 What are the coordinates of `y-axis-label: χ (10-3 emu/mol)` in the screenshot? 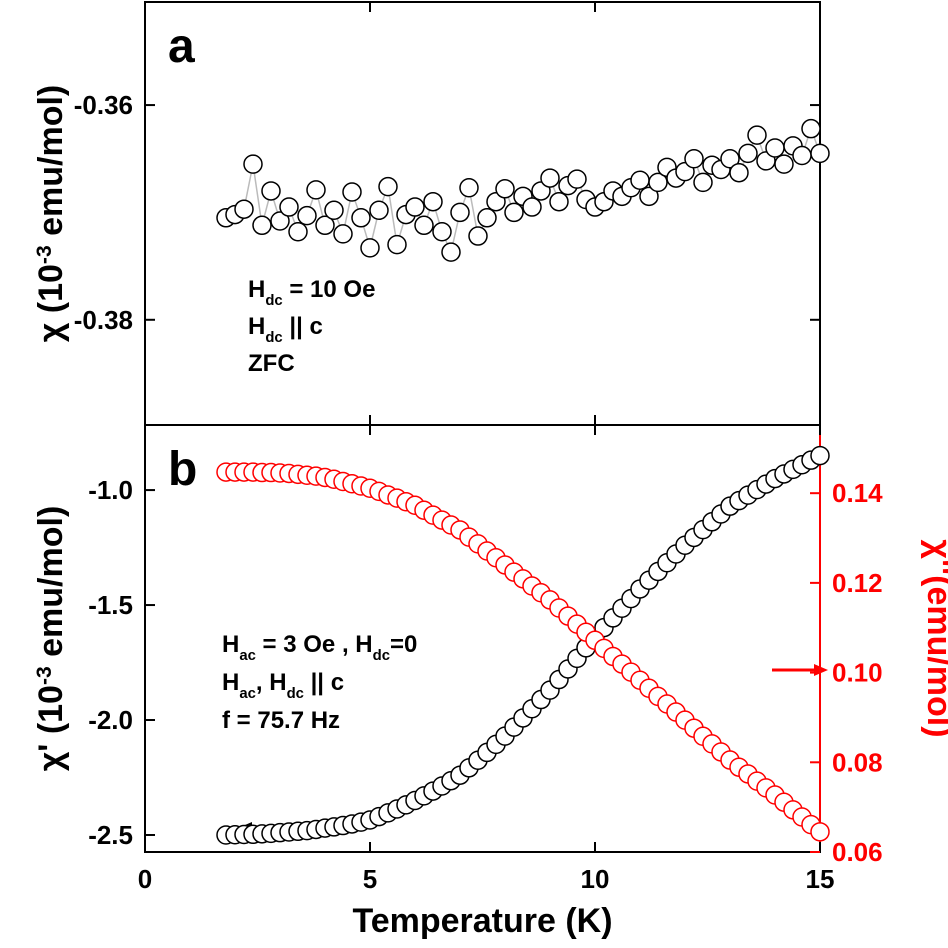 It's located at (51, 214).